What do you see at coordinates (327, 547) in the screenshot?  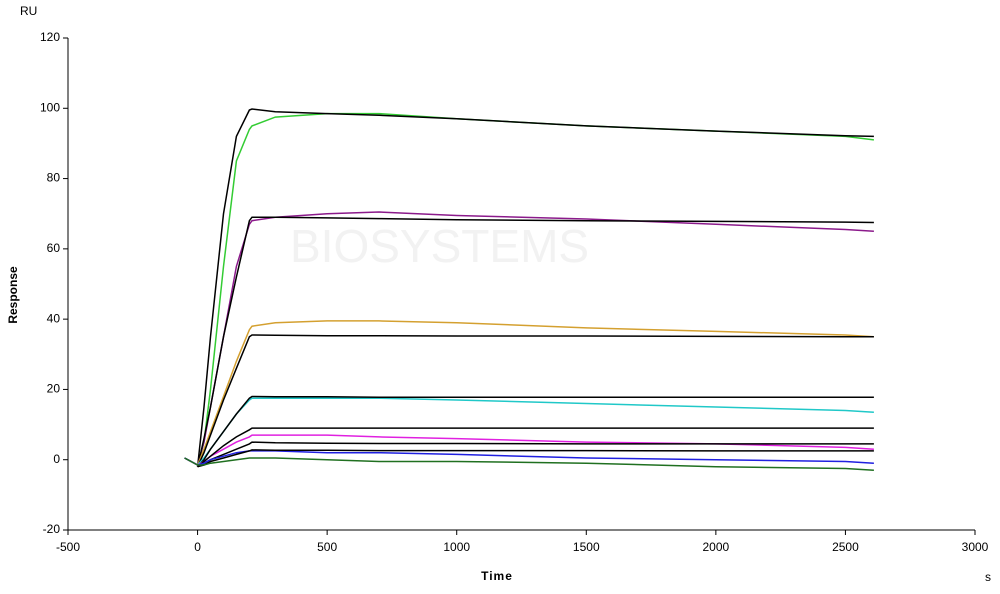 I see `x-tick-label: 500` at bounding box center [327, 547].